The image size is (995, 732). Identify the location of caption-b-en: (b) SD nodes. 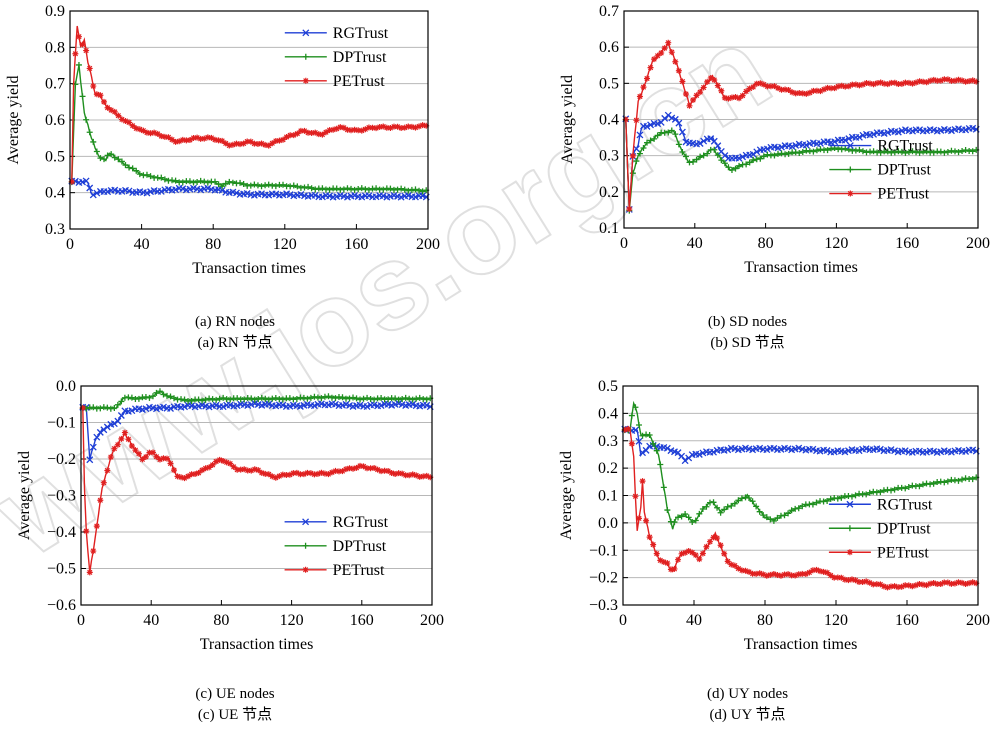
(747, 322).